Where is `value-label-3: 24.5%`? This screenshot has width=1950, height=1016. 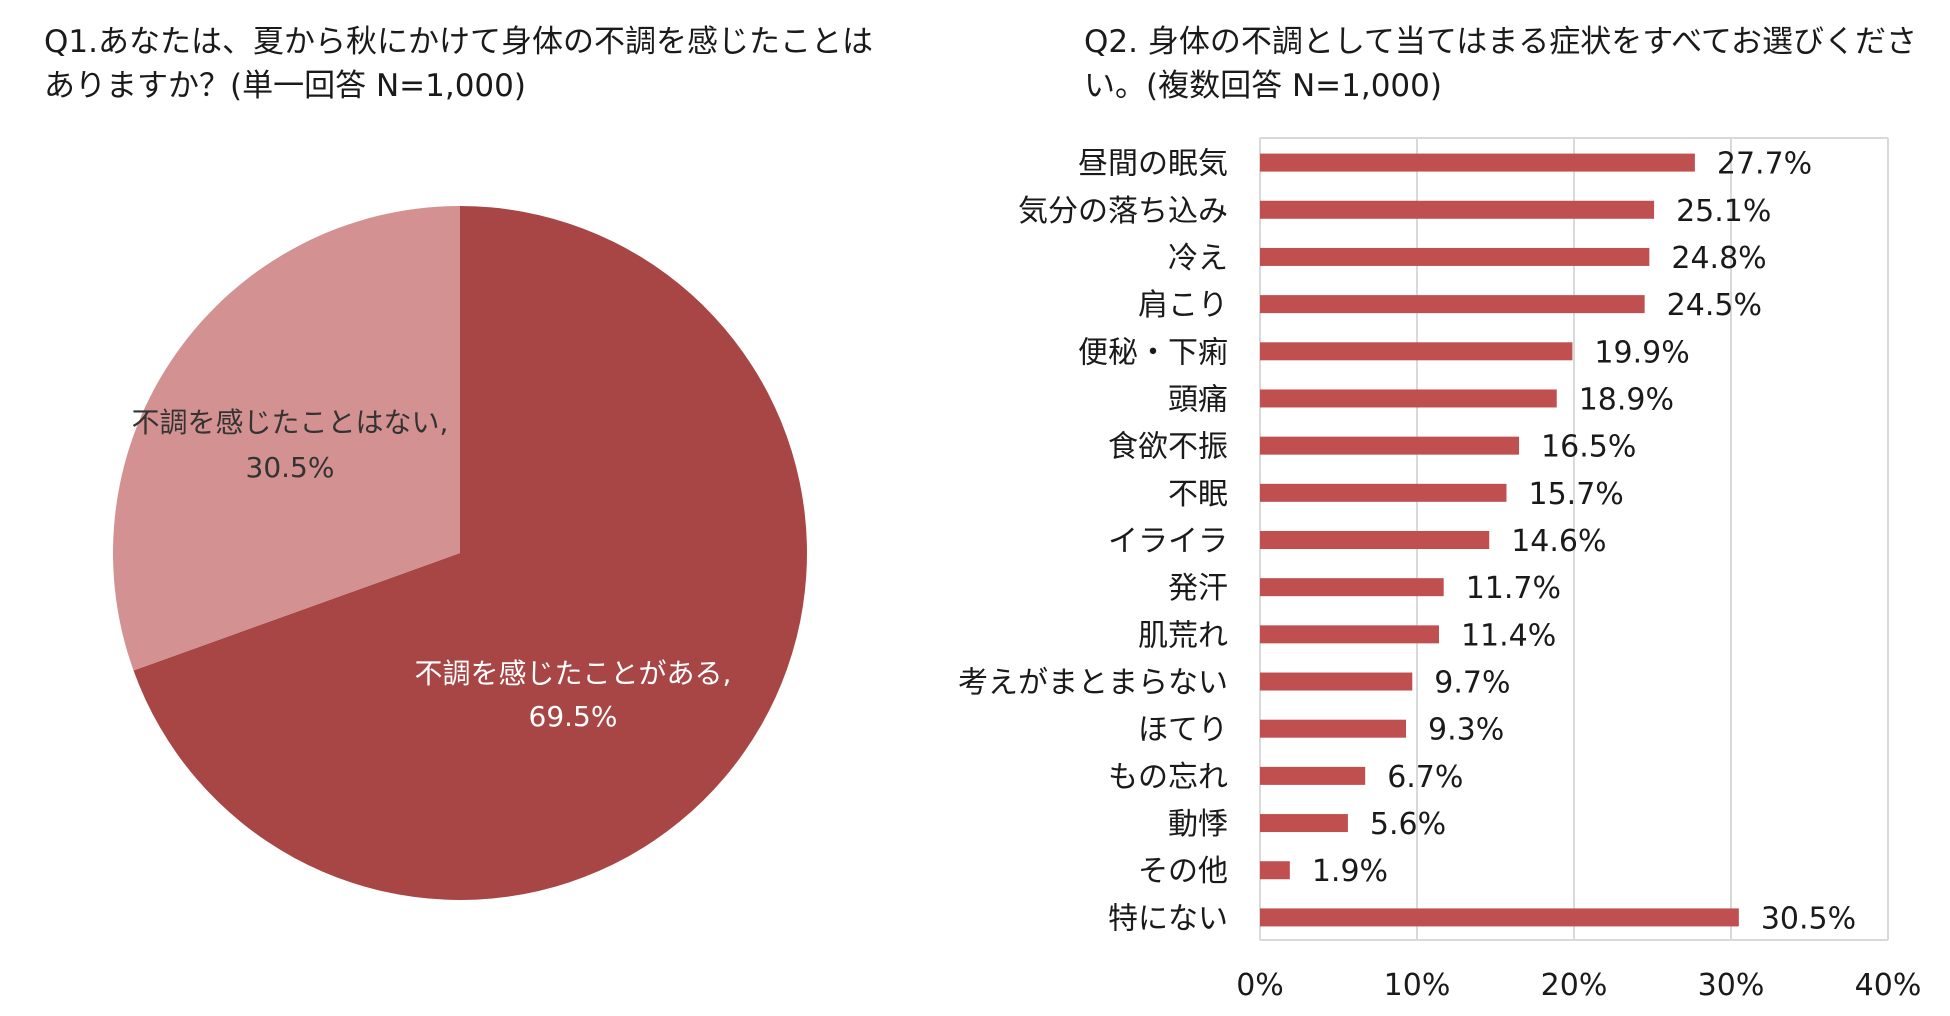 value-label-3: 24.5% is located at coordinates (1714, 305).